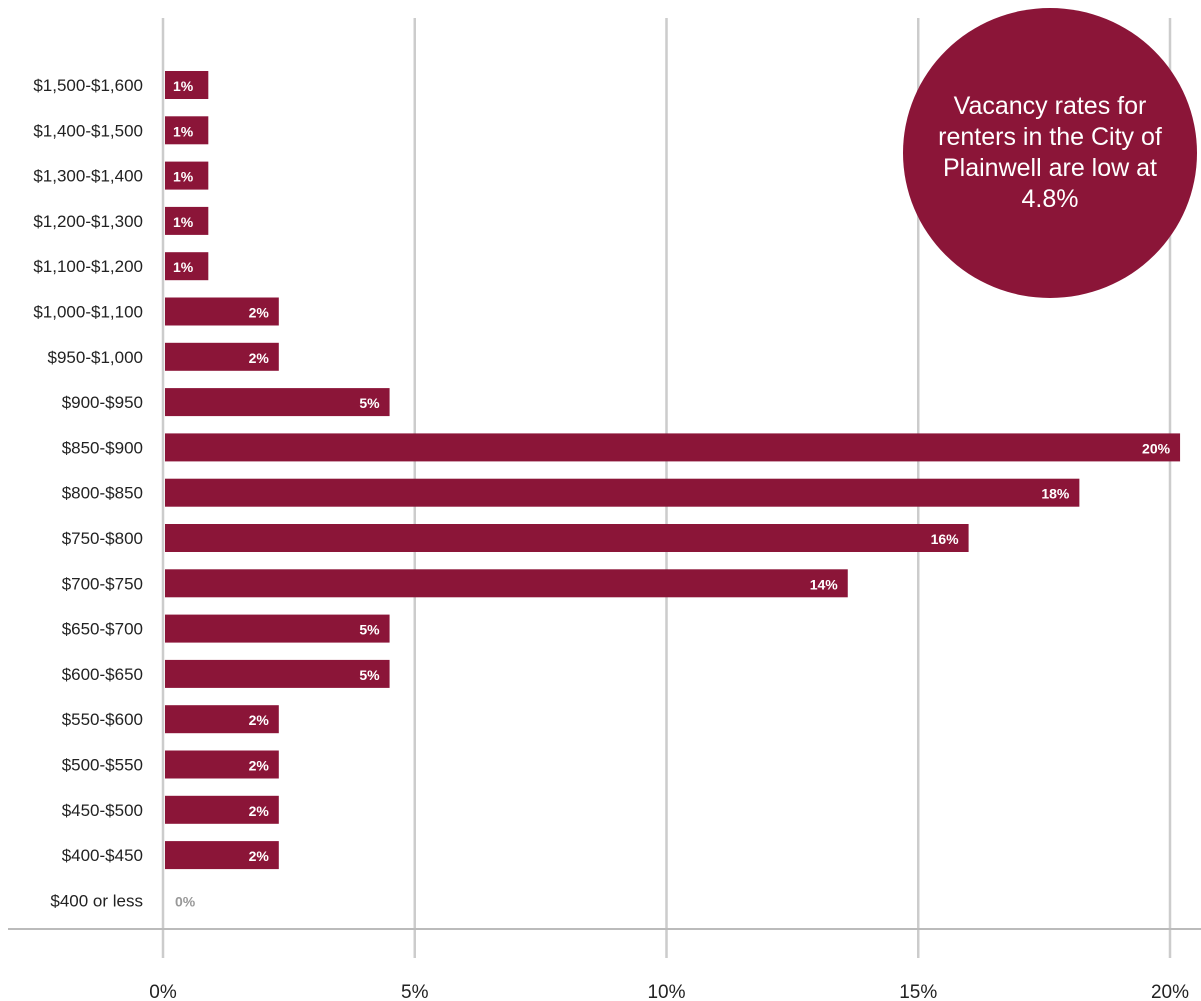 The height and width of the screenshot is (1001, 1201). Describe the element at coordinates (102, 402) in the screenshot. I see `category-label: $900-$950` at that location.